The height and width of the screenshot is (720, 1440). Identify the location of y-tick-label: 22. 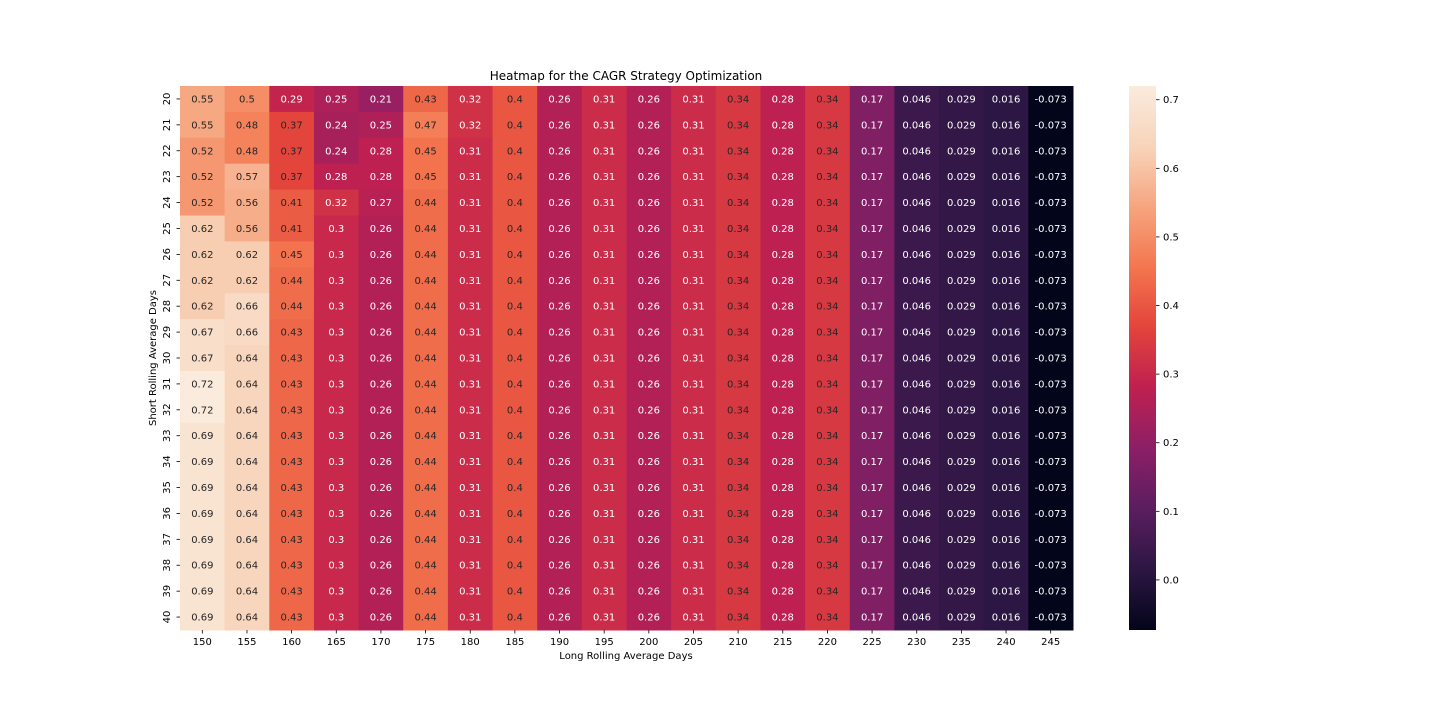
(167, 150).